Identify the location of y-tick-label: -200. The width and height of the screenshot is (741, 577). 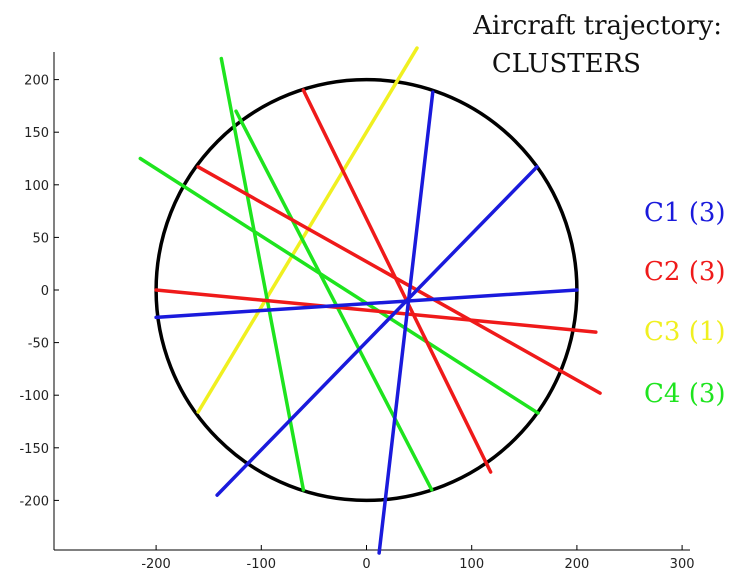
(34, 501).